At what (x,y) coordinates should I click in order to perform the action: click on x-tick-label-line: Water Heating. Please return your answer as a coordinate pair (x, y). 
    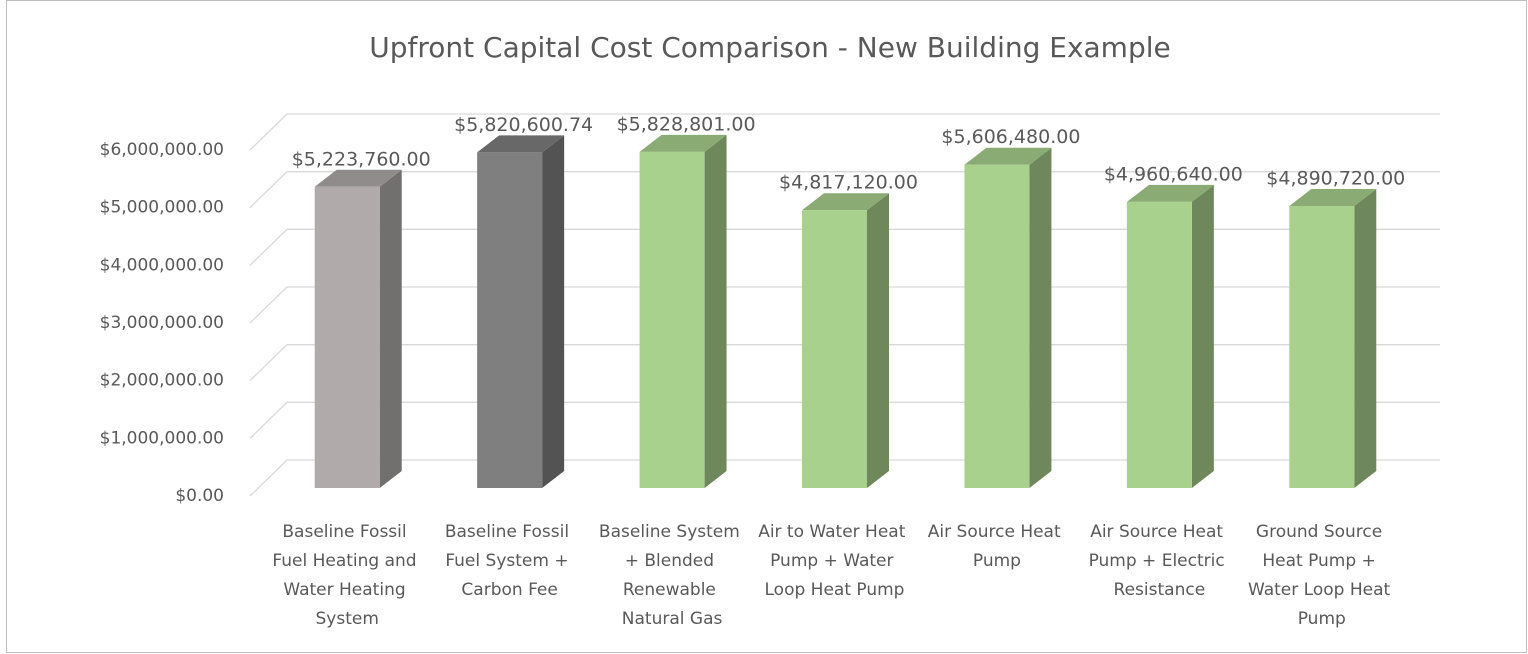
    Looking at the image, I should click on (347, 590).